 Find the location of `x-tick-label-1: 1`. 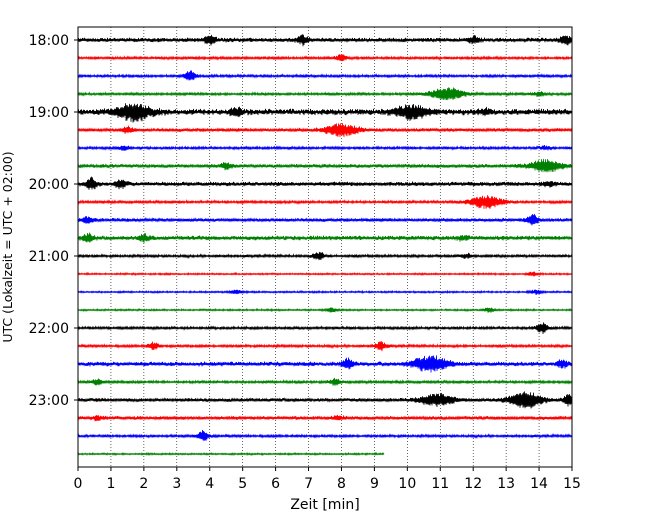

x-tick-label-1: 1 is located at coordinates (110, 484).